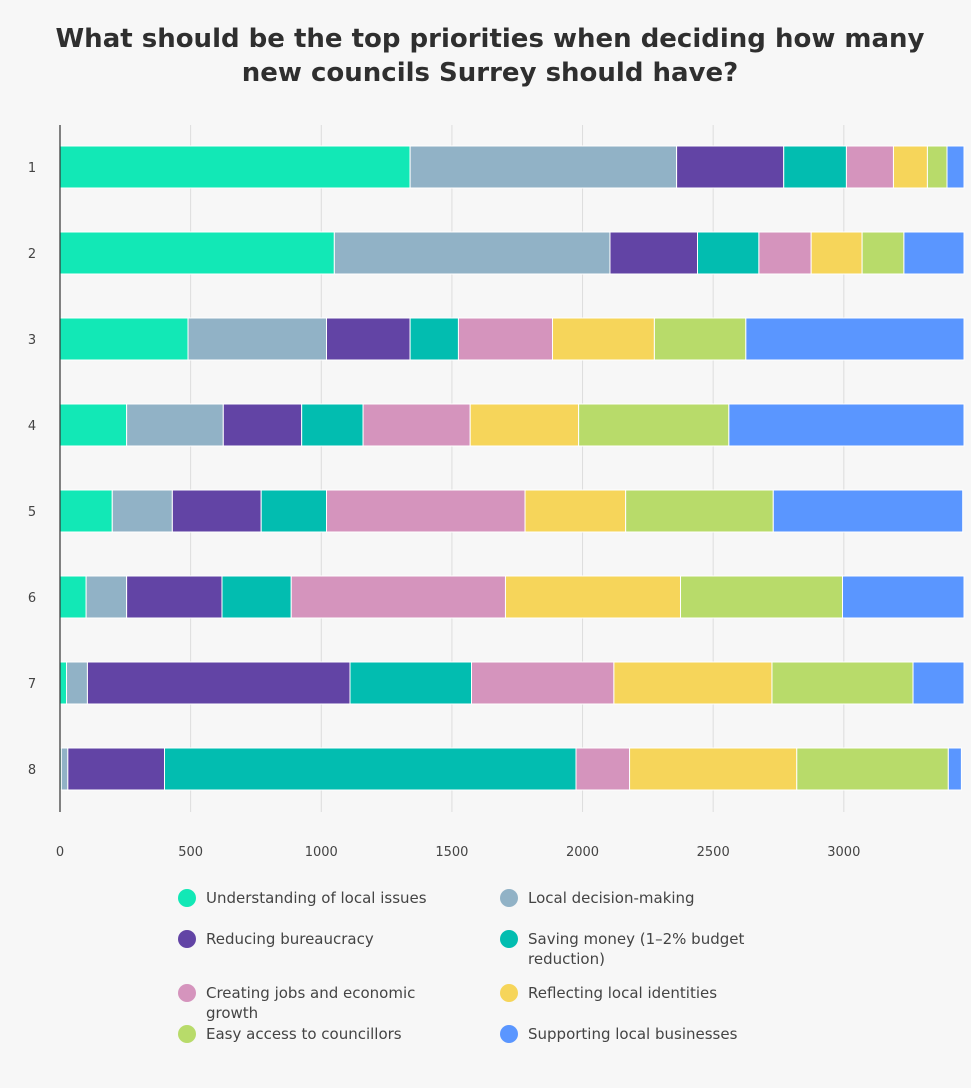 This screenshot has width=971, height=1088. What do you see at coordinates (60, 852) in the screenshot?
I see `x-tick-label: 0` at bounding box center [60, 852].